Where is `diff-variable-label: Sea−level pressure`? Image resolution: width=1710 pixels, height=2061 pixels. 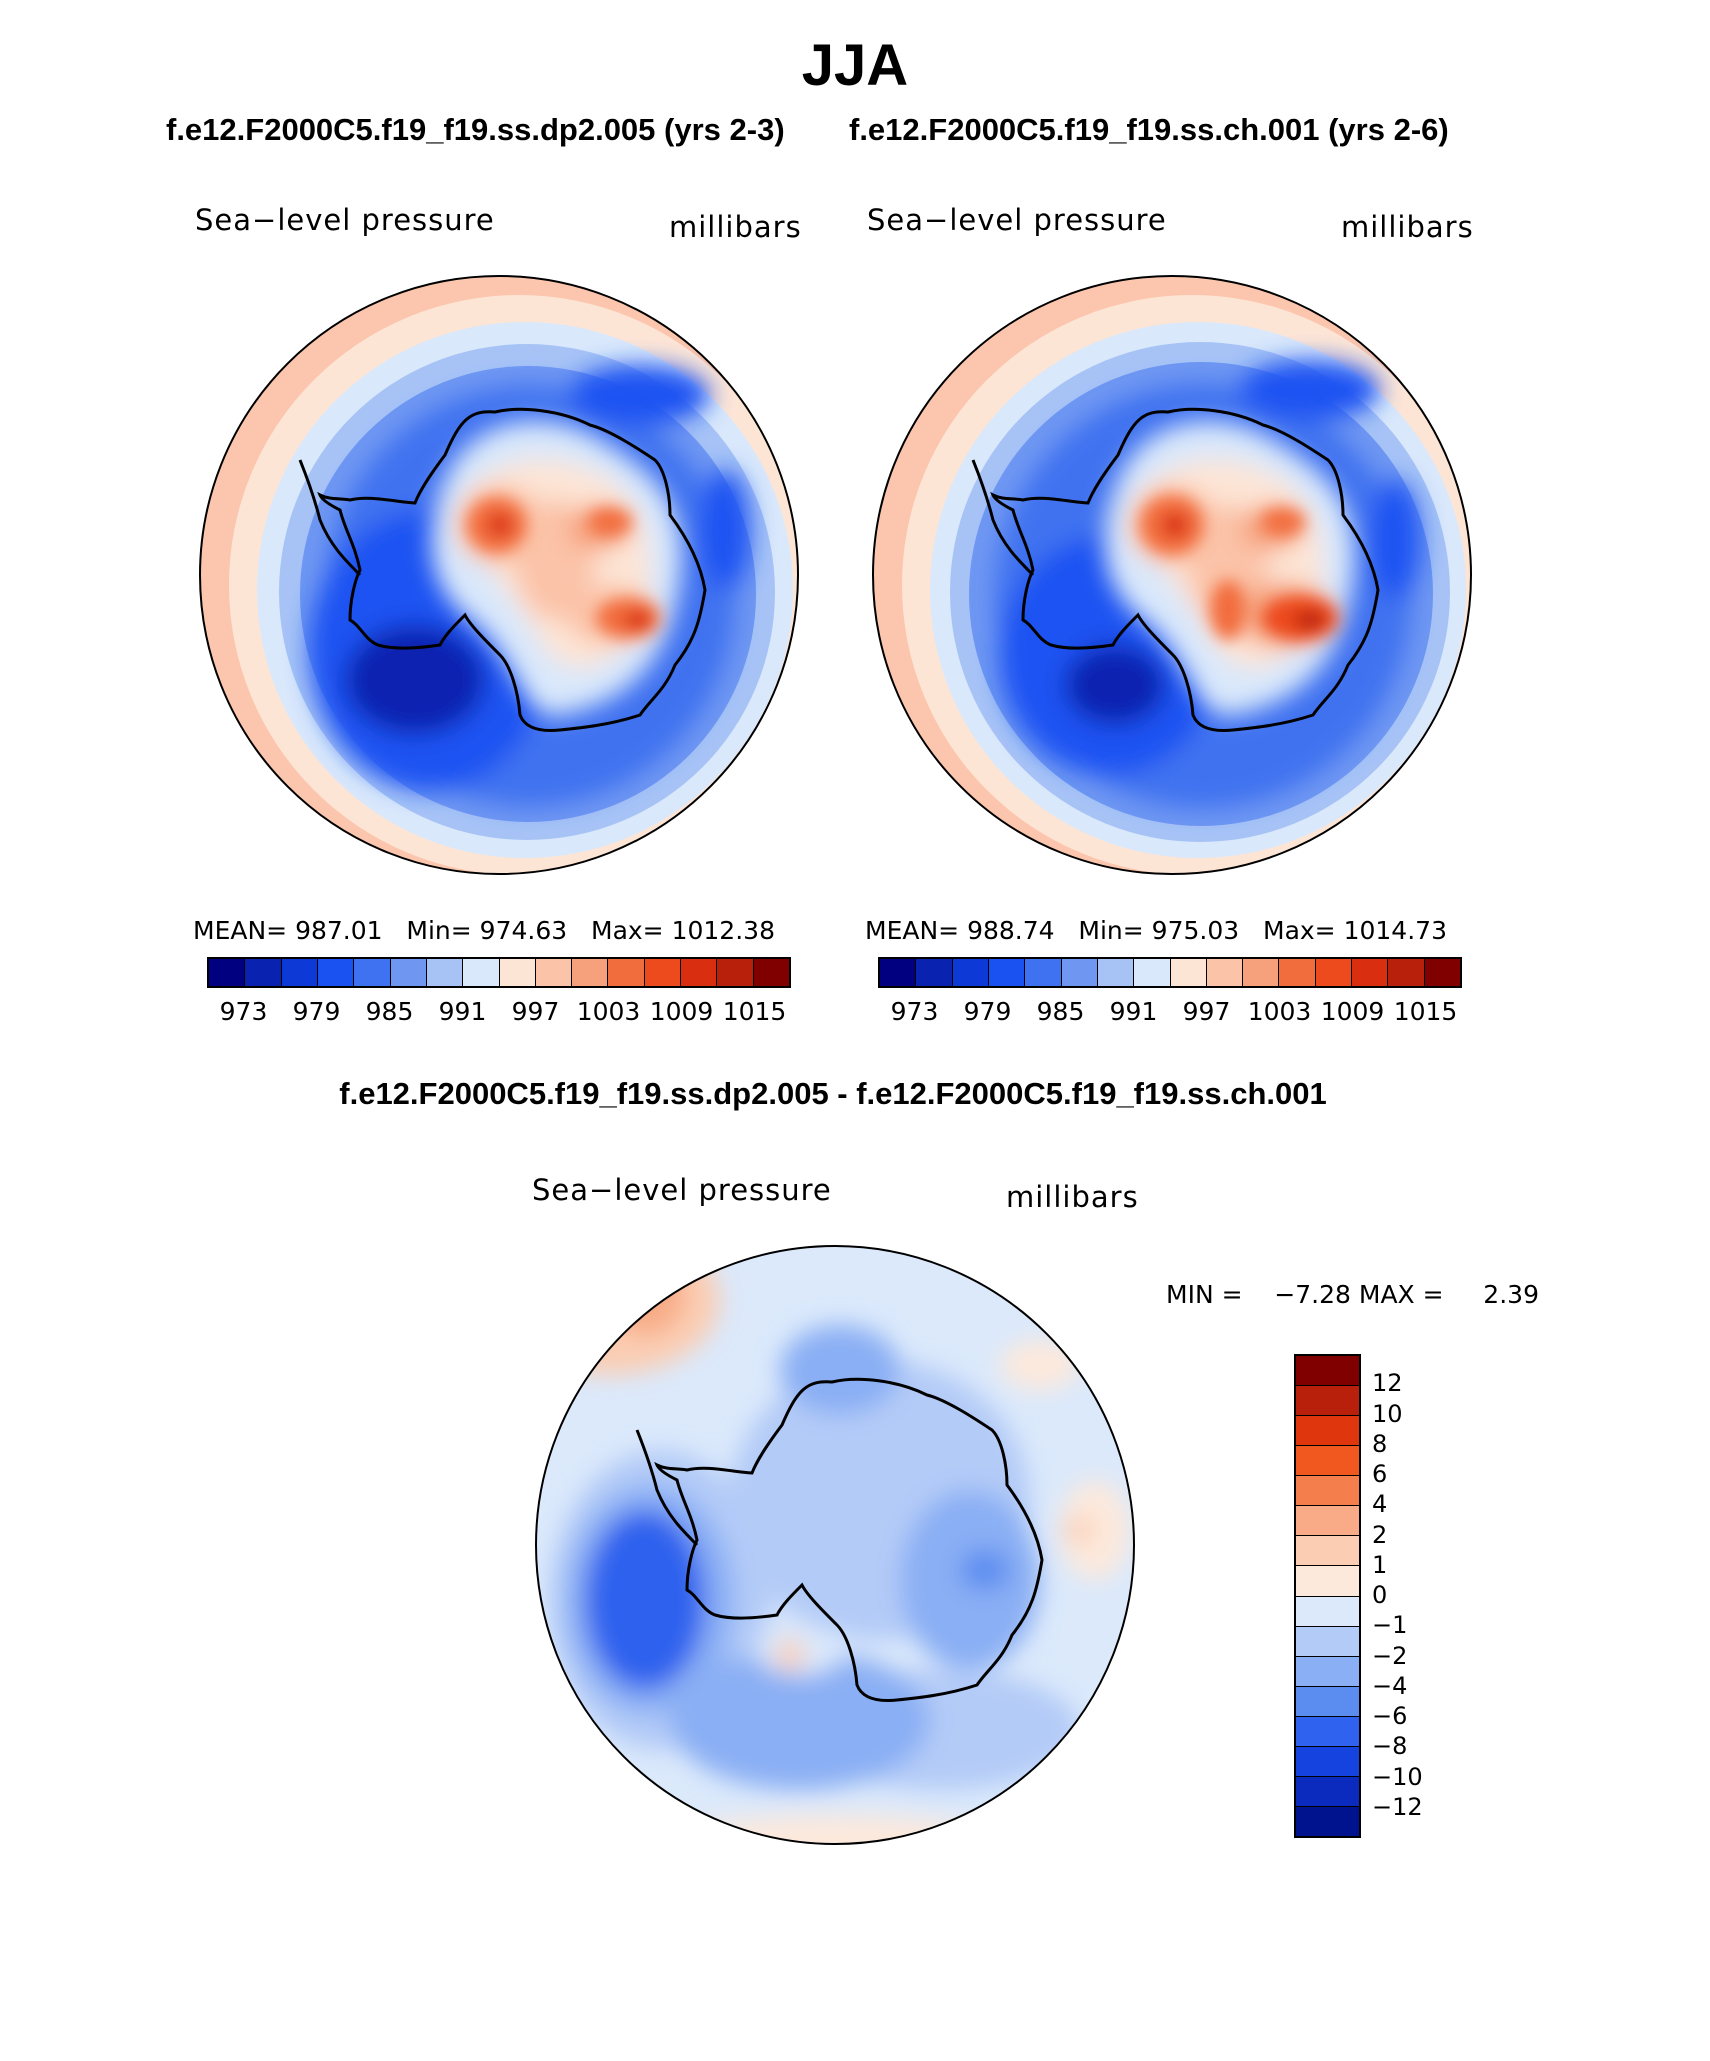
diff-variable-label: Sea−level pressure is located at coordinates (682, 1190).